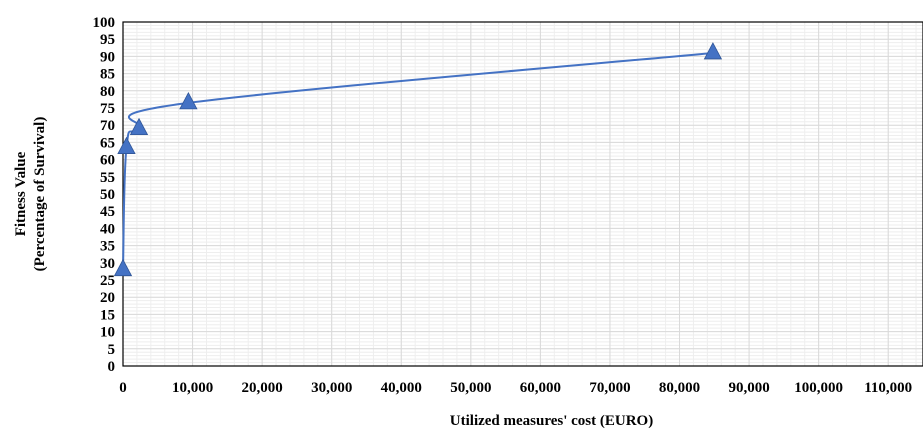  Describe the element at coordinates (107, 195) in the screenshot. I see `y-tick-label: 50` at that location.